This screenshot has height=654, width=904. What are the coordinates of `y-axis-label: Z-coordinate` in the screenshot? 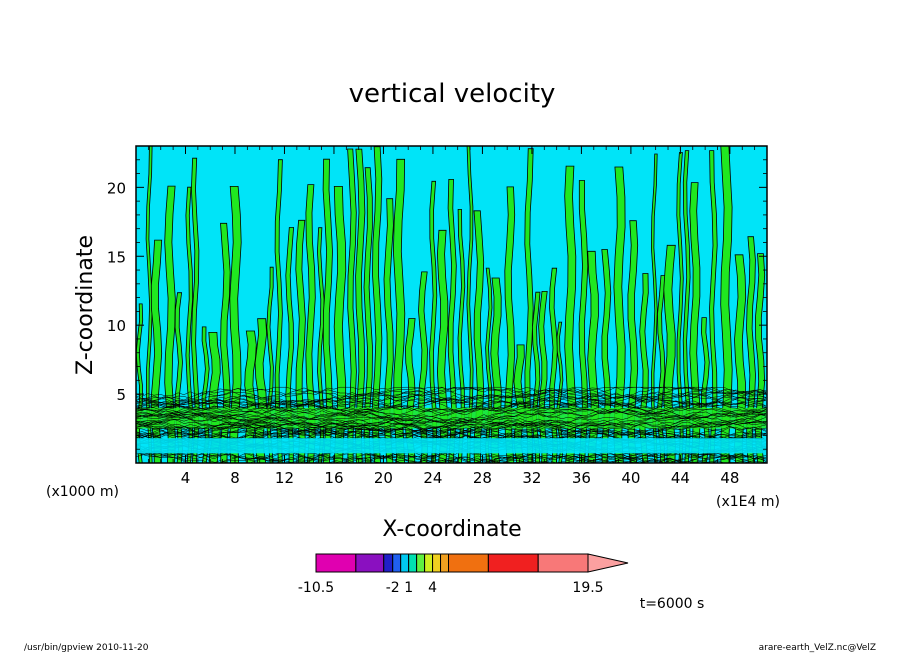 It's located at (85, 305).